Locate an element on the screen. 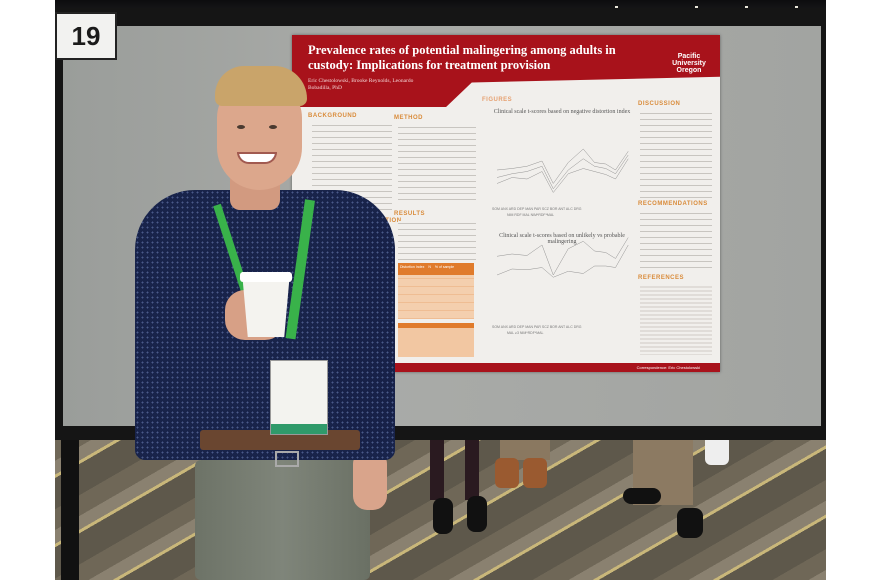 Image resolution: width=880 pixels, height=580 pixels. smile is located at coordinates (257, 158).